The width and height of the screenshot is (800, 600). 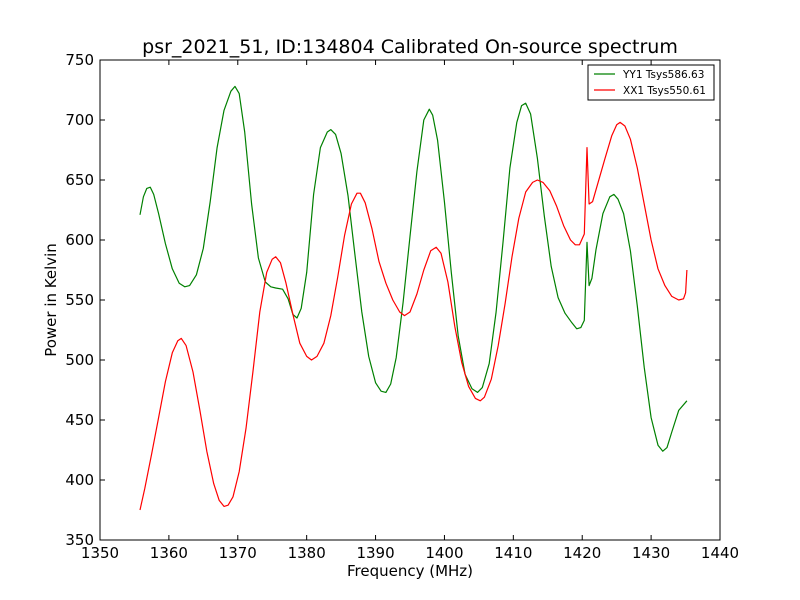 I want to click on x-tick-label: 1350, so click(x=100, y=553).